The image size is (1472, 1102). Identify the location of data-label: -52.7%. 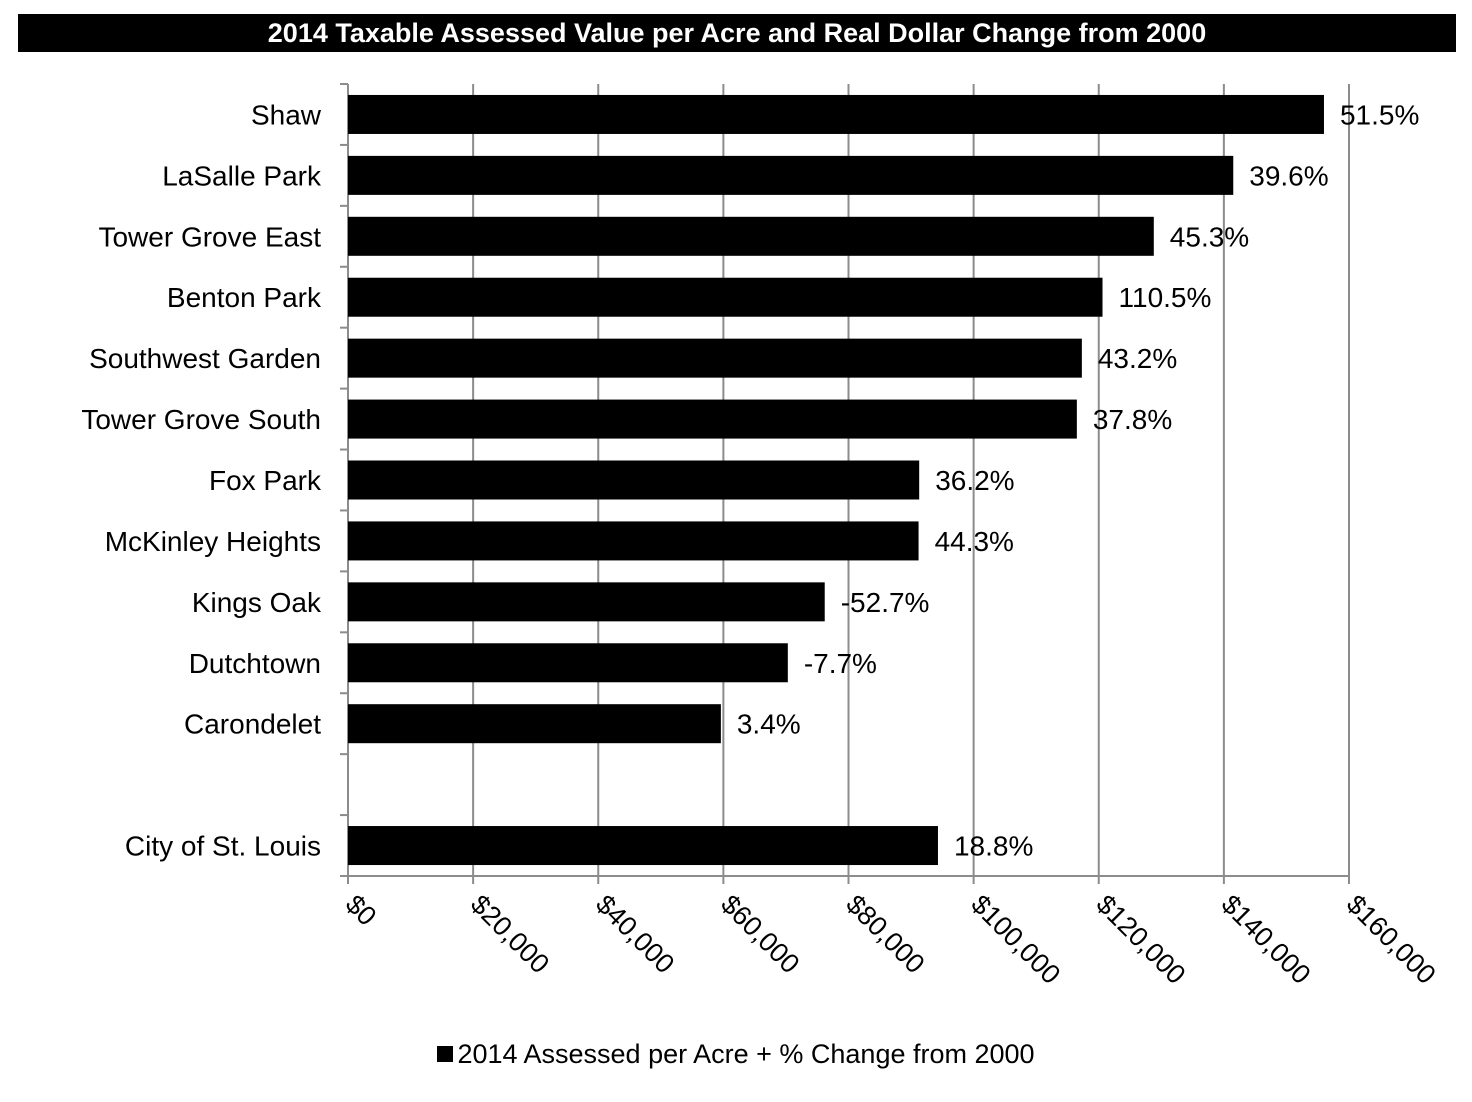
(885, 602).